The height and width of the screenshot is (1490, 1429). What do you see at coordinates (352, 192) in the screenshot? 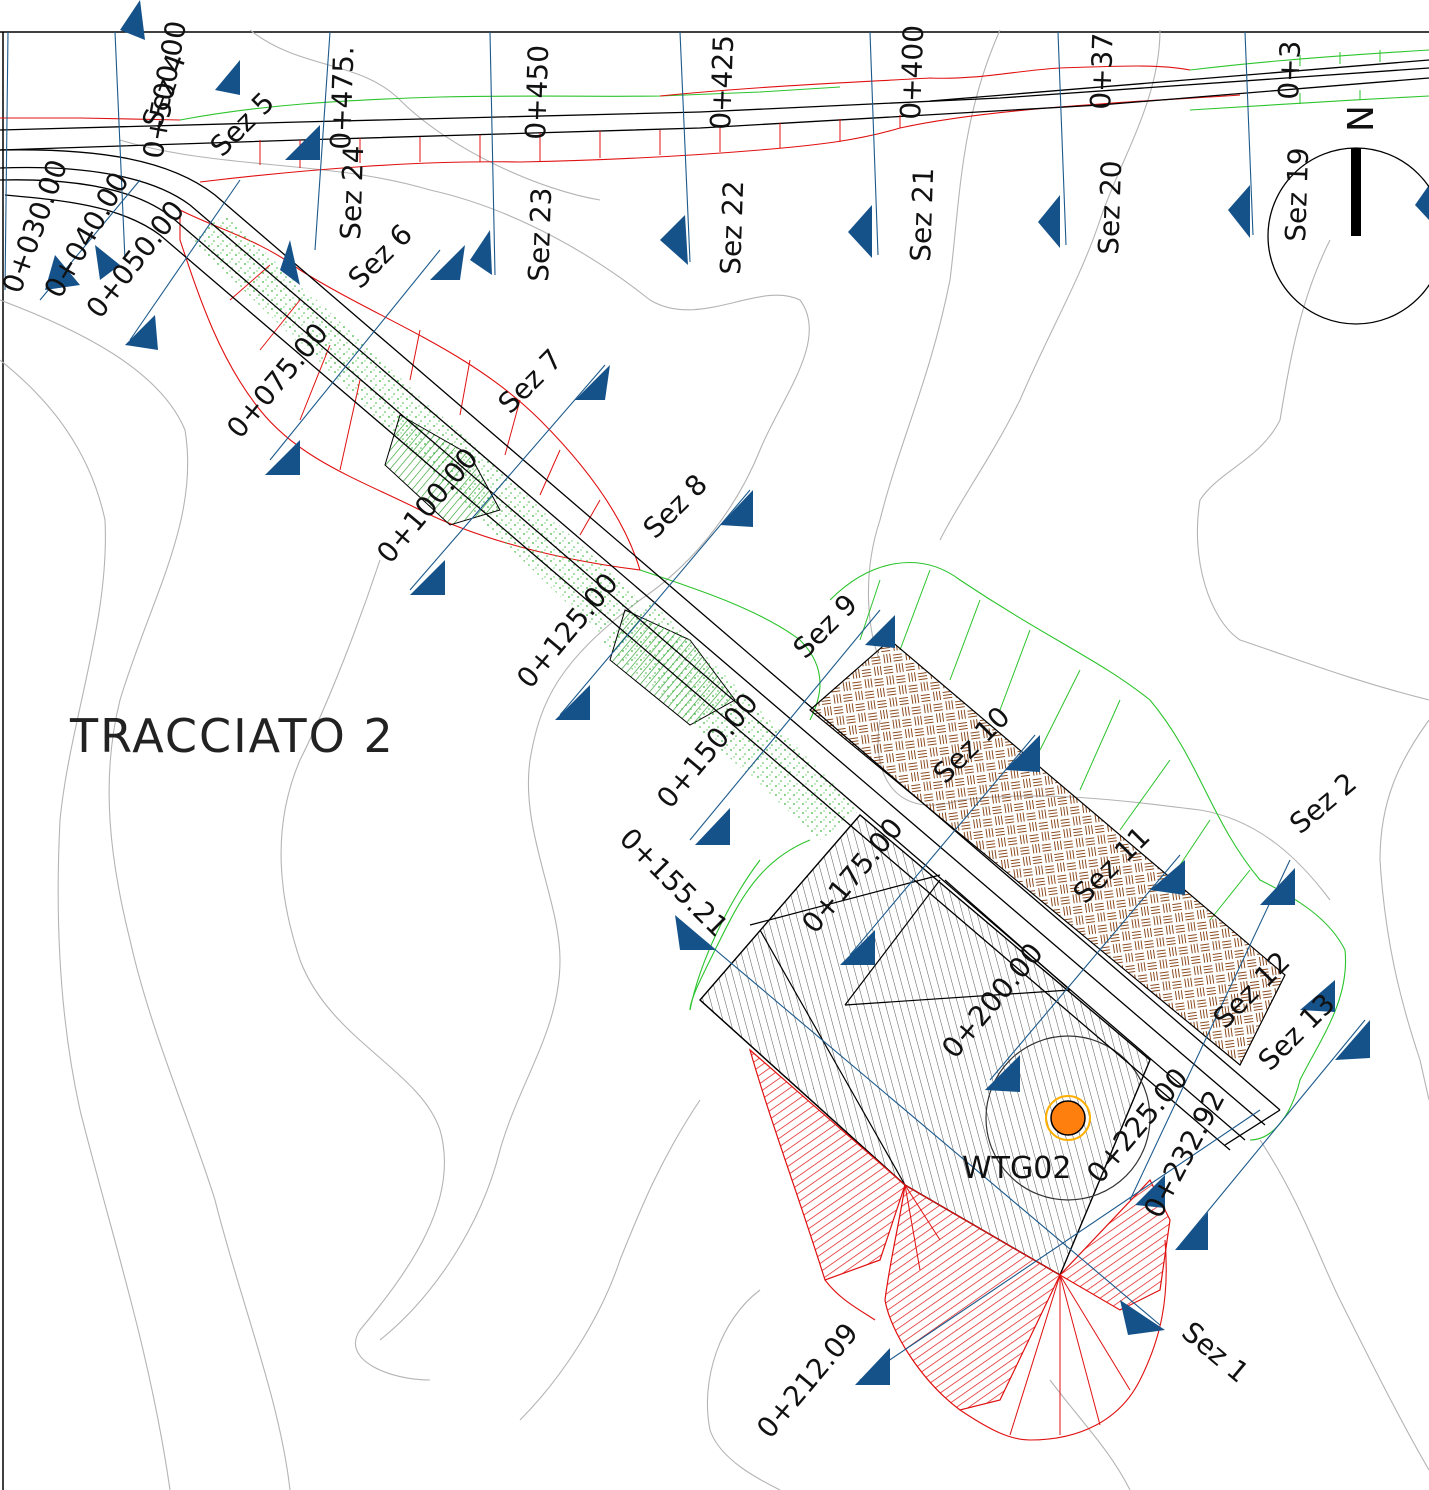
I see `main-road-section: Sez 24` at bounding box center [352, 192].